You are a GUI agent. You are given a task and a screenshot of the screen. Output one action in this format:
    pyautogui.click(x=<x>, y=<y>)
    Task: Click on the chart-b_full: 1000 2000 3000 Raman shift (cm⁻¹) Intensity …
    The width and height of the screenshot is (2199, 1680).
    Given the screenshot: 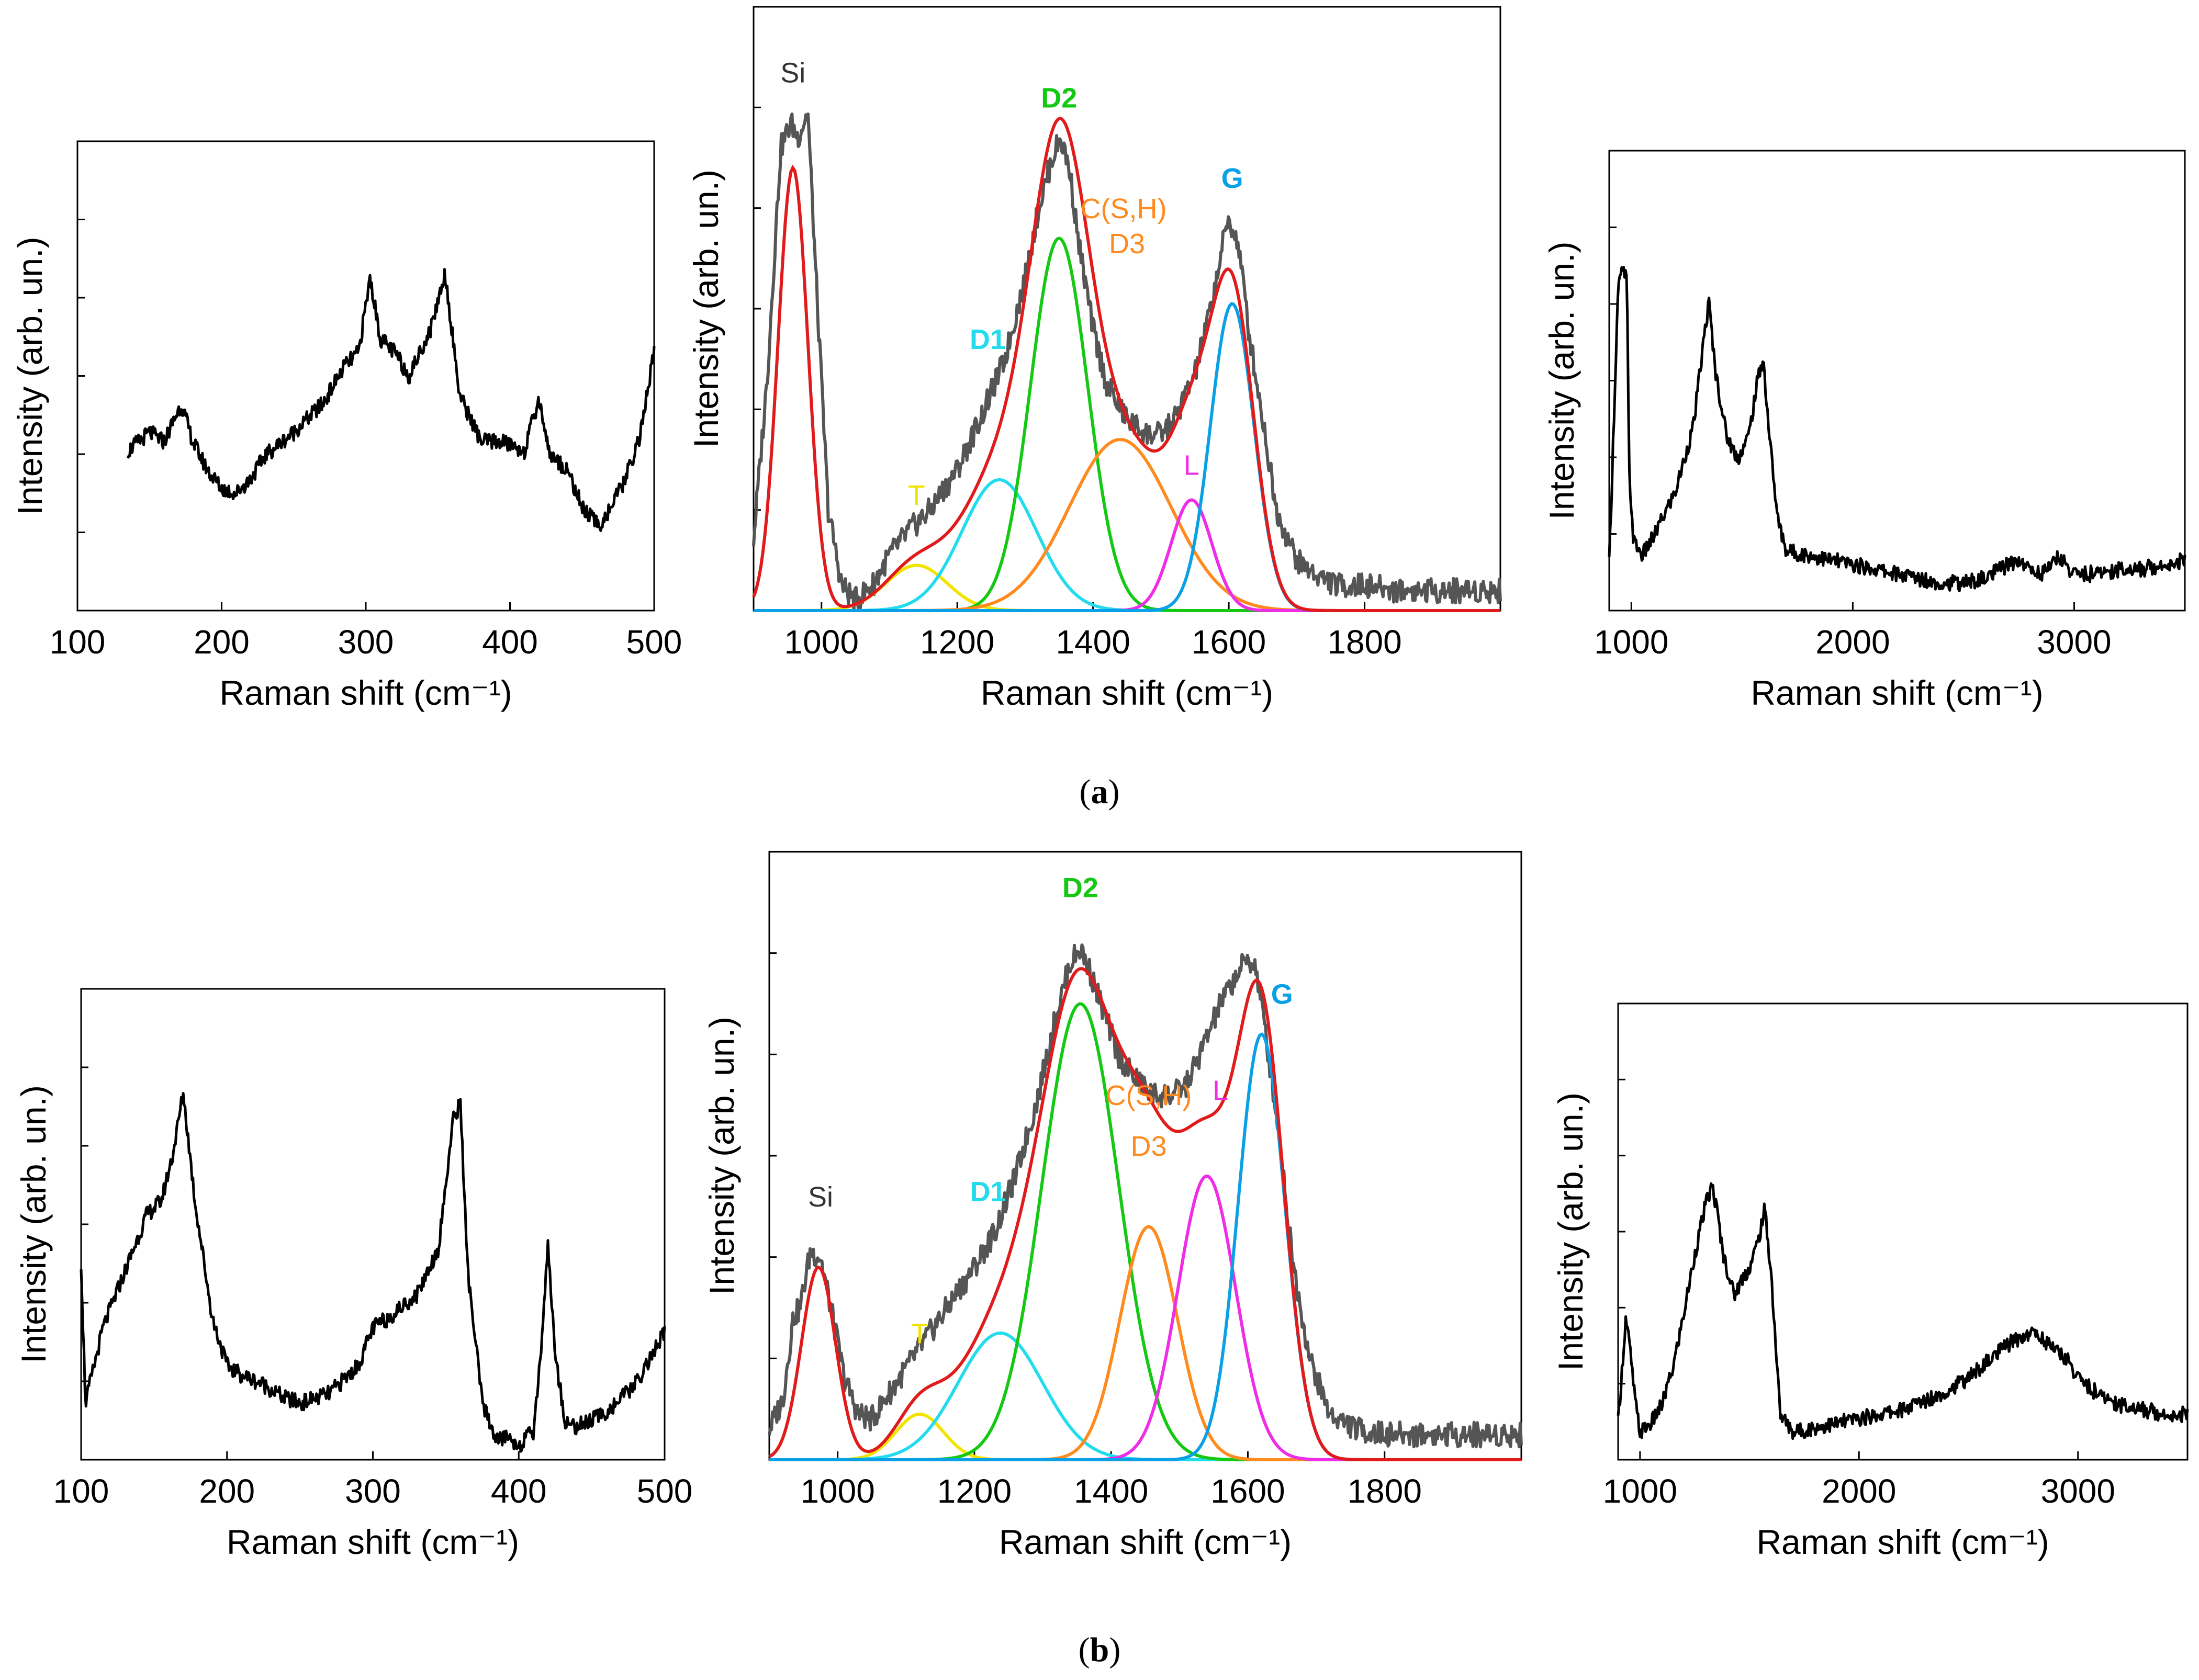 What is the action you would take?
    pyautogui.click(x=1870, y=1281)
    